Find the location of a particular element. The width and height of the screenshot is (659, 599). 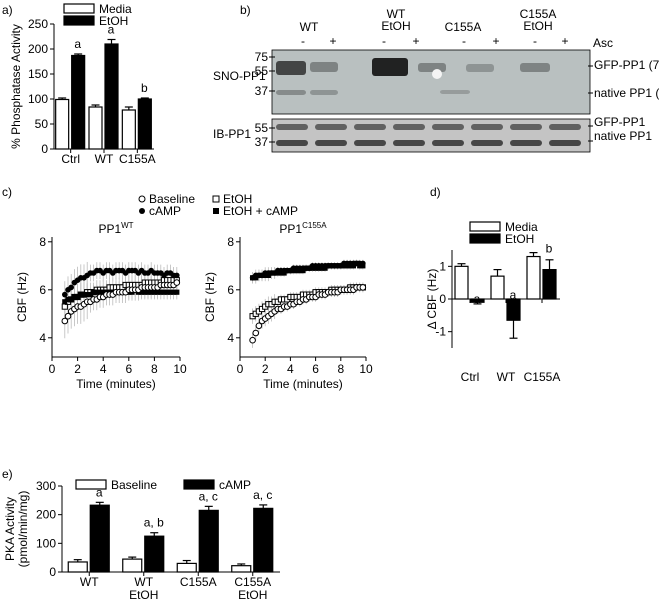

panel-letter: b) is located at coordinates (245, 10).